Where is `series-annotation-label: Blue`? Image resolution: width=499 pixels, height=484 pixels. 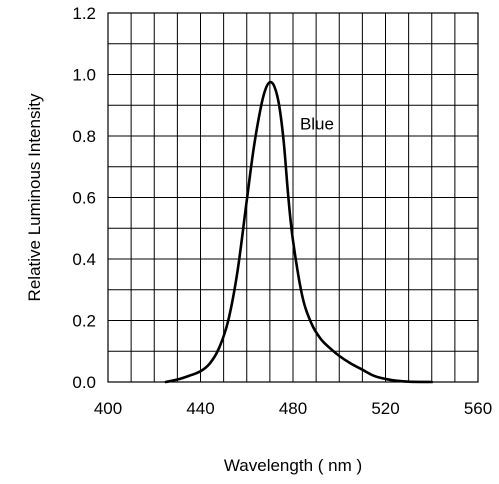
series-annotation-label: Blue is located at coordinates (317, 124).